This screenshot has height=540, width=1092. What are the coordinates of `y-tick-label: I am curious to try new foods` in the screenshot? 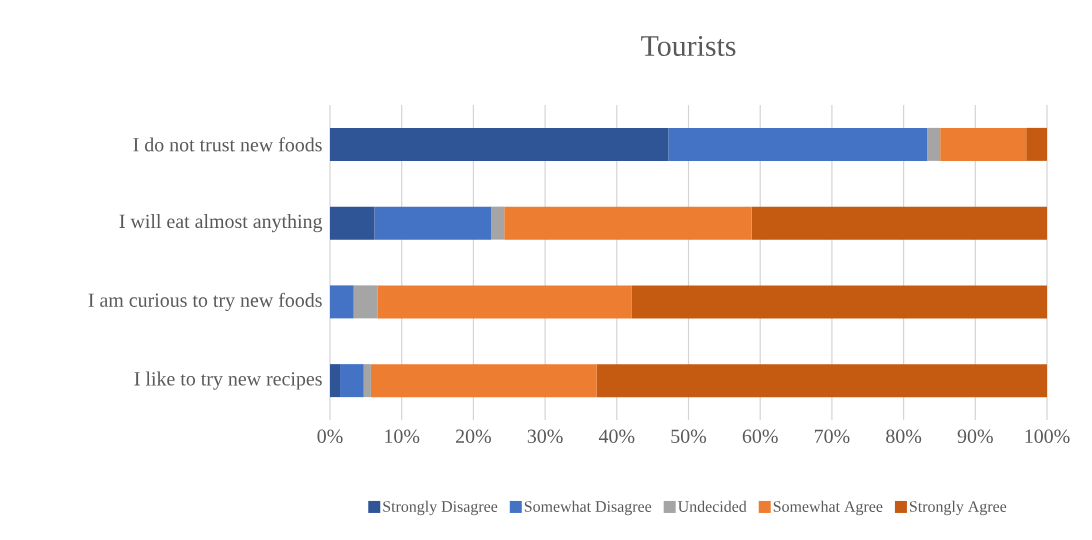 It's located at (205, 302).